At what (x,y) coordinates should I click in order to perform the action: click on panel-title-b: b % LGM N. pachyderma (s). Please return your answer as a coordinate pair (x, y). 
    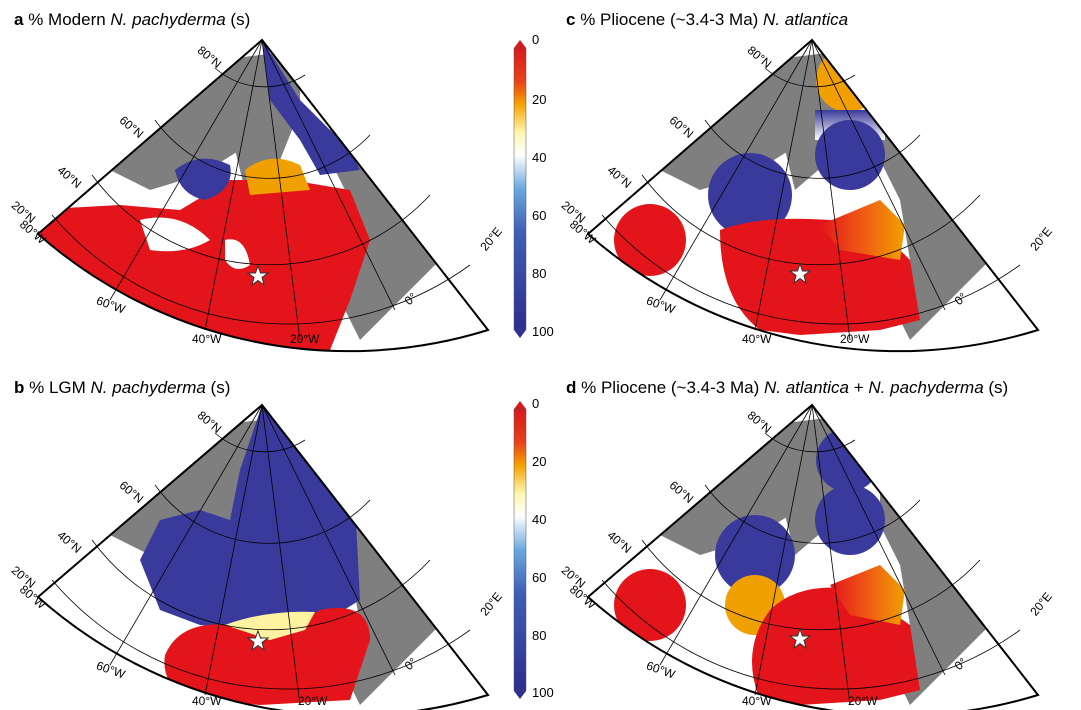
    Looking at the image, I should click on (122, 387).